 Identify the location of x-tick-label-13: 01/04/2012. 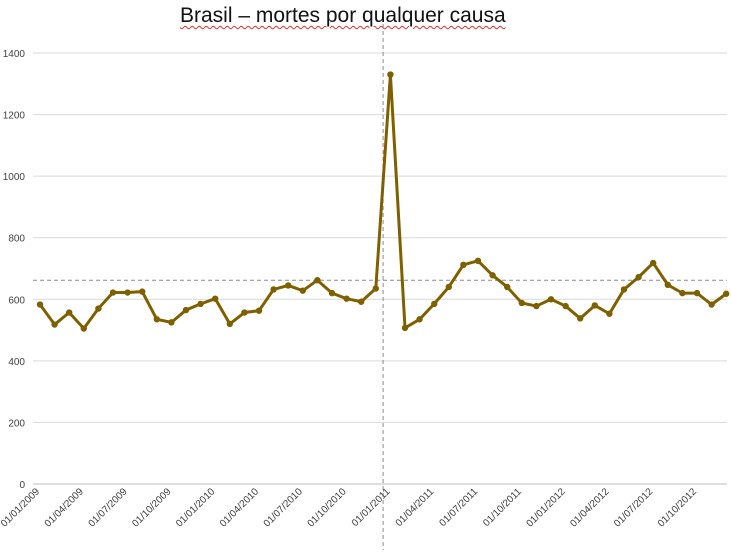
(589, 507).